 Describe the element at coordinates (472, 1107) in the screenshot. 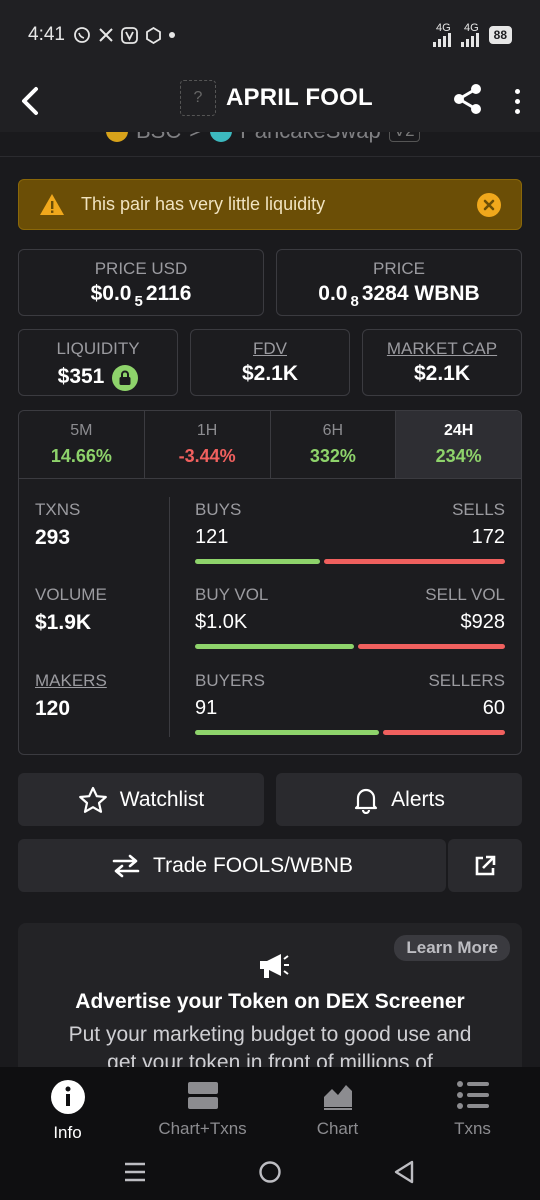

I see `nav-txns: Txns` at that location.